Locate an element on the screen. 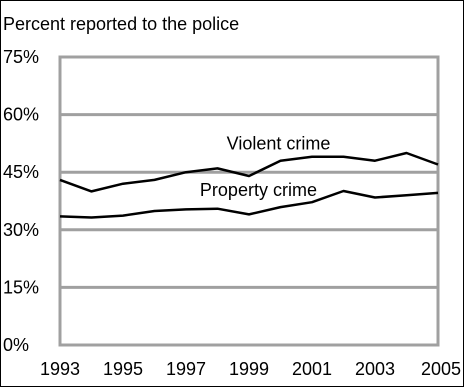  y-tick-label: 0% is located at coordinates (16, 345).